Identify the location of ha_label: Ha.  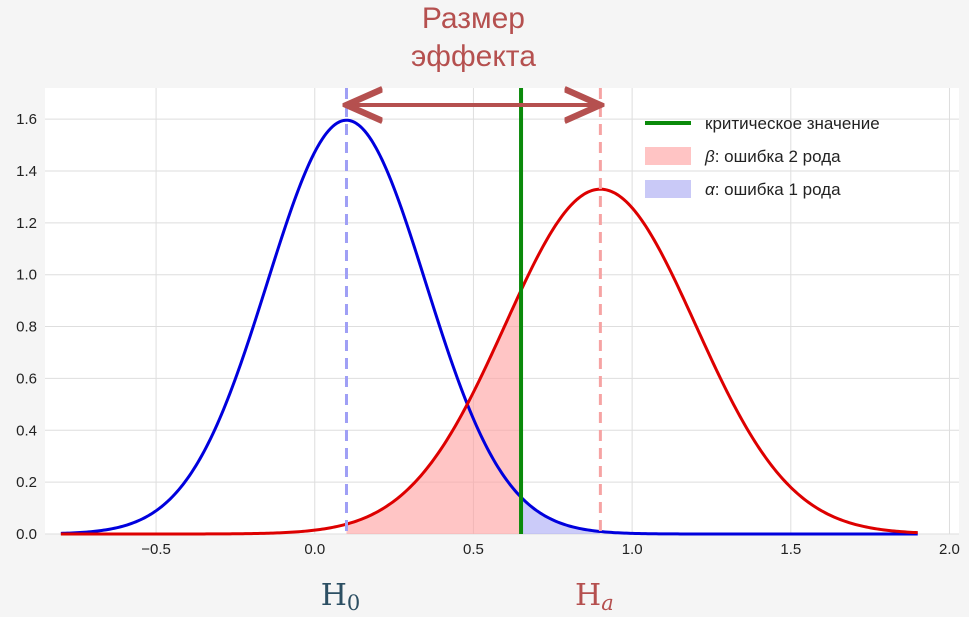
(594, 596).